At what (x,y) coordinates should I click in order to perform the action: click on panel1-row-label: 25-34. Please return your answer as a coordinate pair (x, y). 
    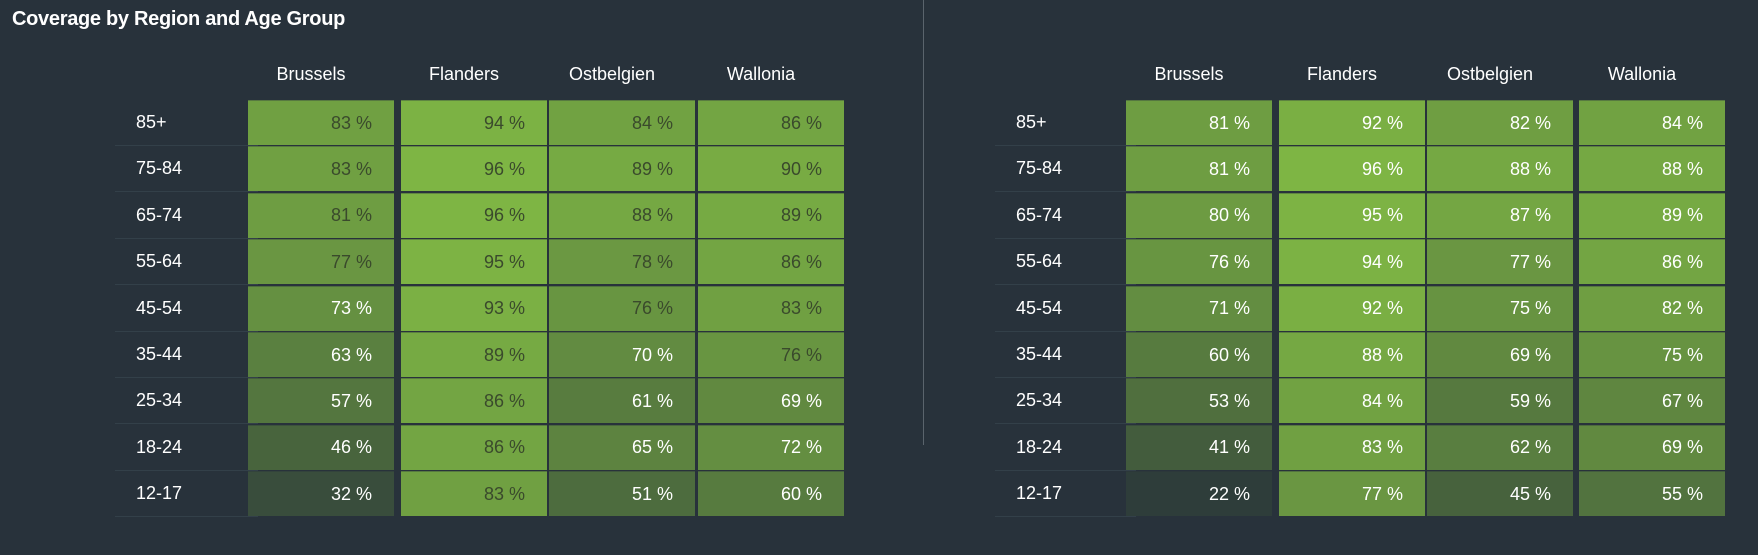
    Looking at the image, I should click on (159, 400).